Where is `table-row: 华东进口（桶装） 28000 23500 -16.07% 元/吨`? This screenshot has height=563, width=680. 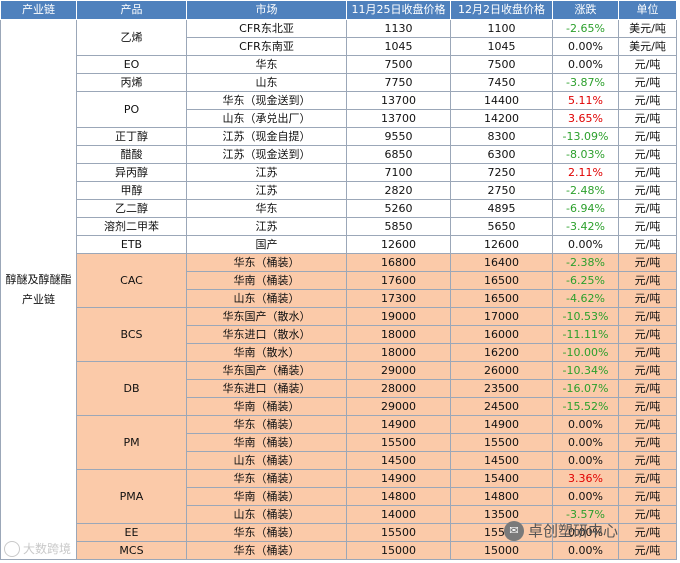 table-row: 华东进口（桶装） 28000 23500 -16.07% 元/吨 is located at coordinates (339, 388).